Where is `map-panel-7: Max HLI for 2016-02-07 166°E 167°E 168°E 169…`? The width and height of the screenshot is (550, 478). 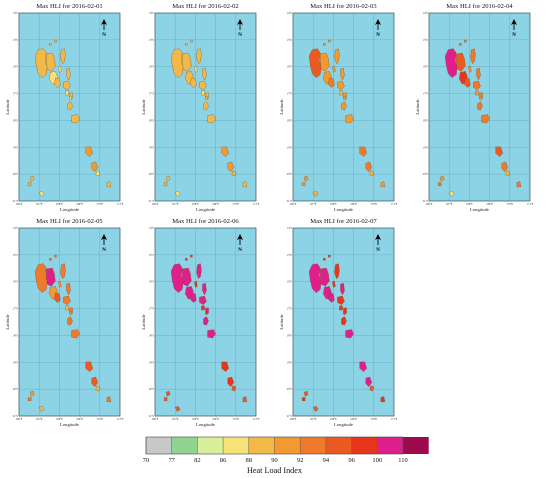
map-panel-7: Max HLI for 2016-02-07 166°E 167°E 168°E 169… is located at coordinates (338, 322).